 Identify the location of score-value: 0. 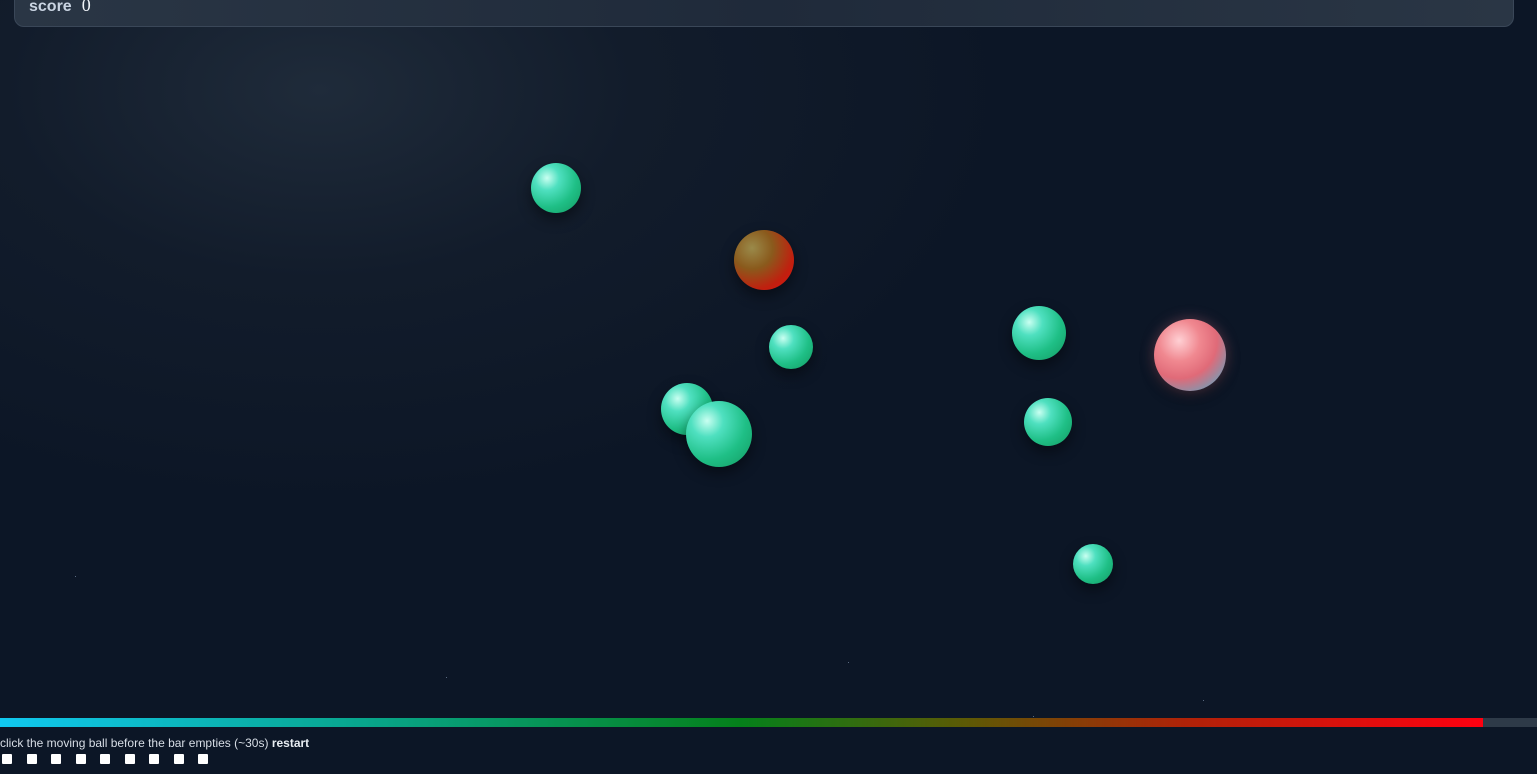
(86, 7).